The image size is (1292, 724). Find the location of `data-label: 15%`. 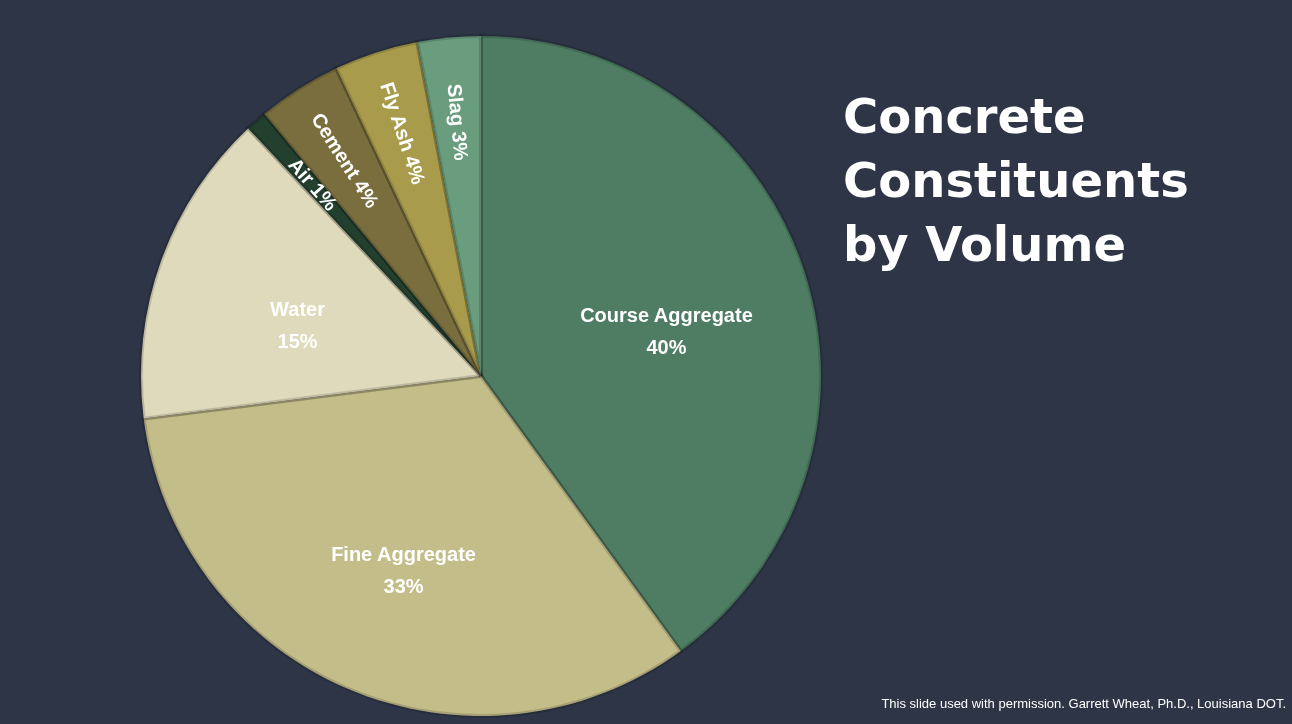

data-label: 15% is located at coordinates (297, 340).